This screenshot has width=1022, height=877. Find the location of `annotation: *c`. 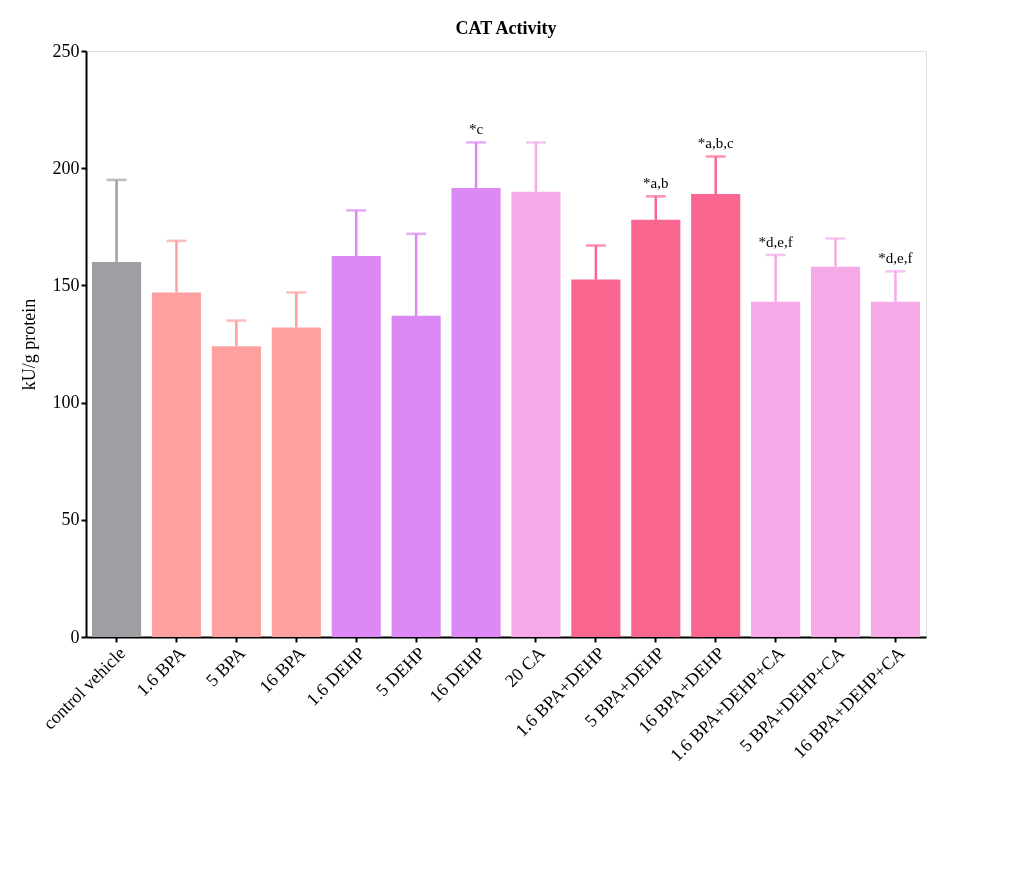

annotation: *c is located at coordinates (476, 129).